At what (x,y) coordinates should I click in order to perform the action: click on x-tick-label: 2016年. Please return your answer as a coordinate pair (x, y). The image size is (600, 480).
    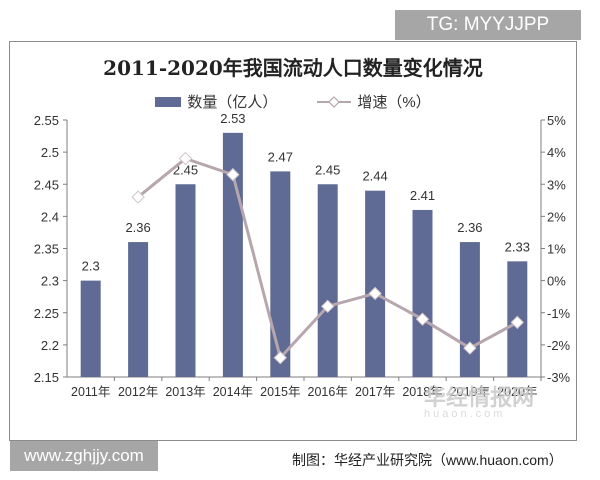
    Looking at the image, I should click on (328, 392).